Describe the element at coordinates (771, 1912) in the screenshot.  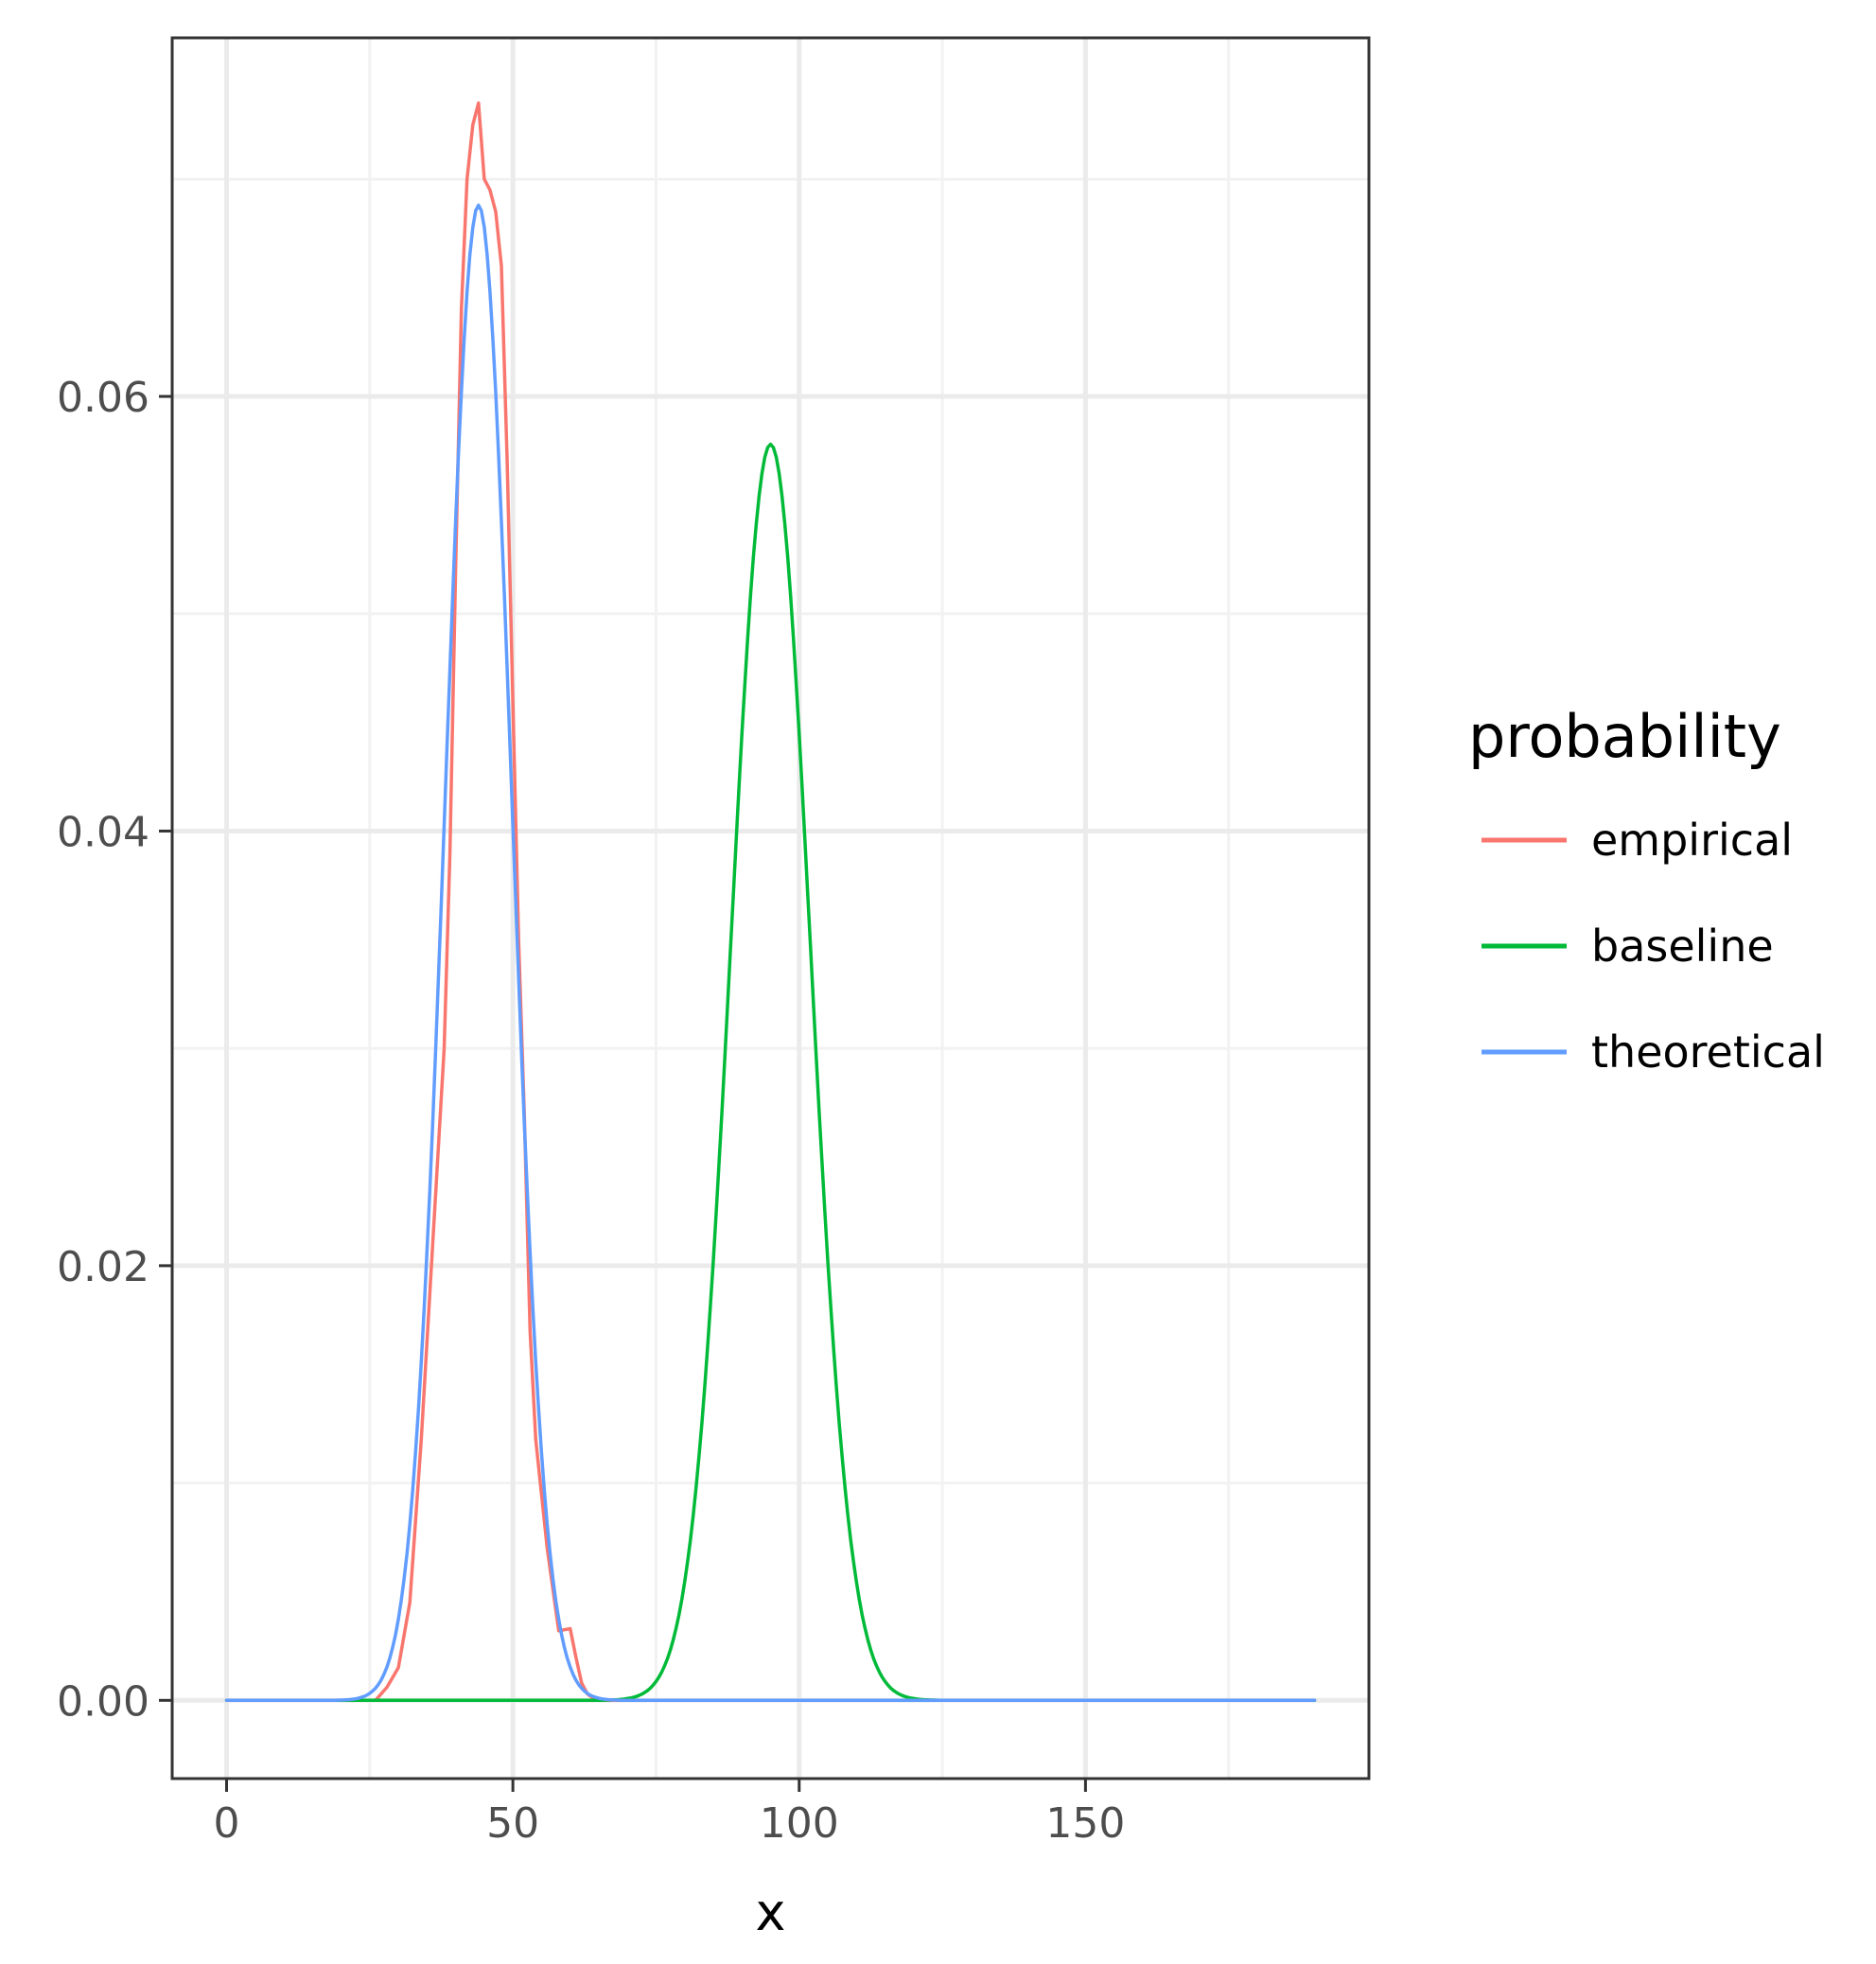
I see `x-axis-title: x` at that location.